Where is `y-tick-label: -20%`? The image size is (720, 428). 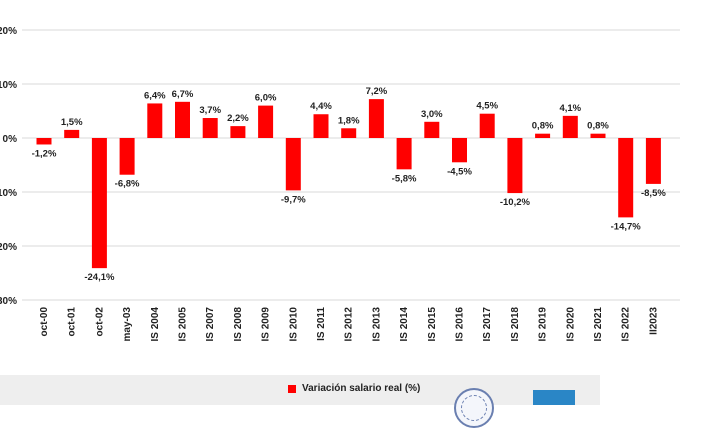
y-tick-label: -20% is located at coordinates (8, 247).